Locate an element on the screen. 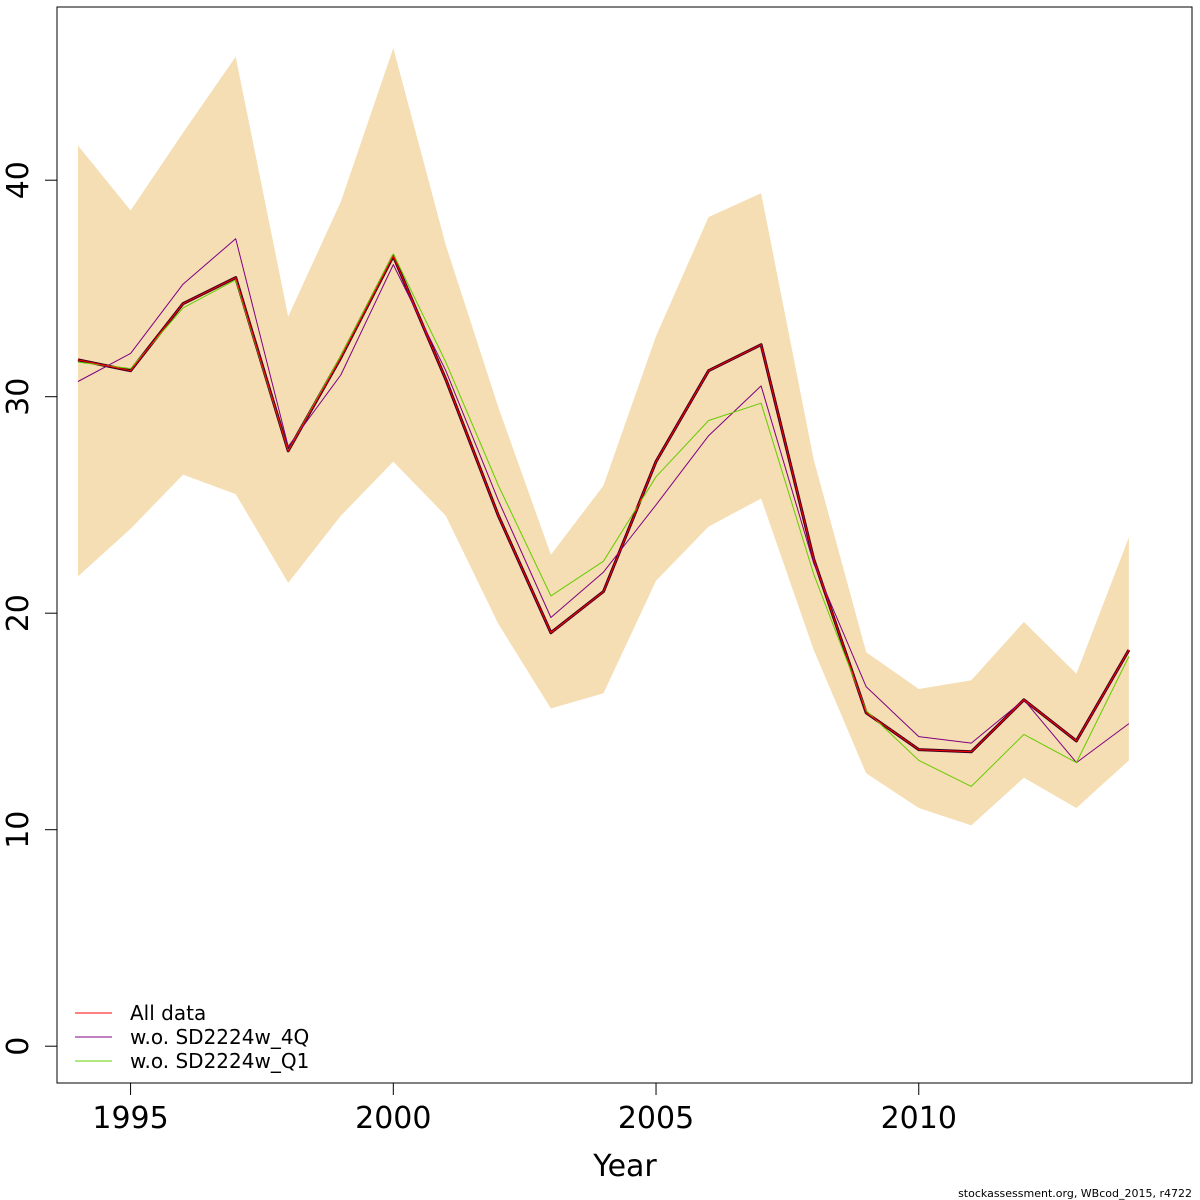  footer-credit: stockassessment.org, WBcod_2015, r4722 is located at coordinates (1075, 1193).